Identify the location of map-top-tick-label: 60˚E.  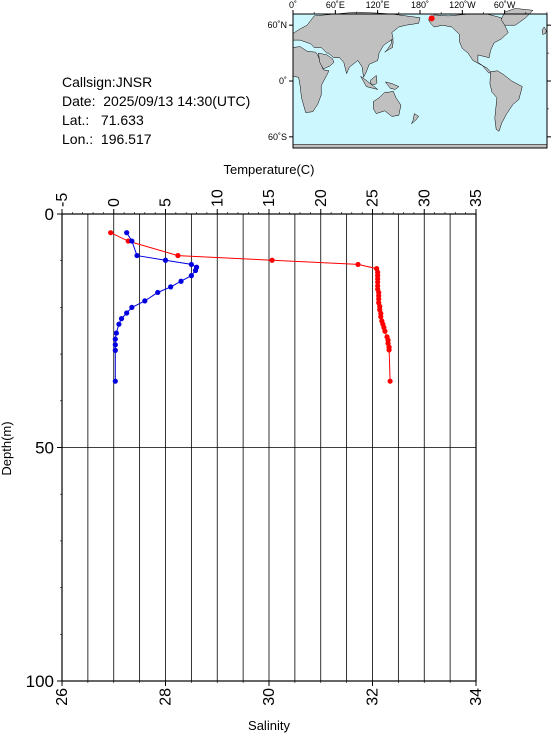
(335, 5).